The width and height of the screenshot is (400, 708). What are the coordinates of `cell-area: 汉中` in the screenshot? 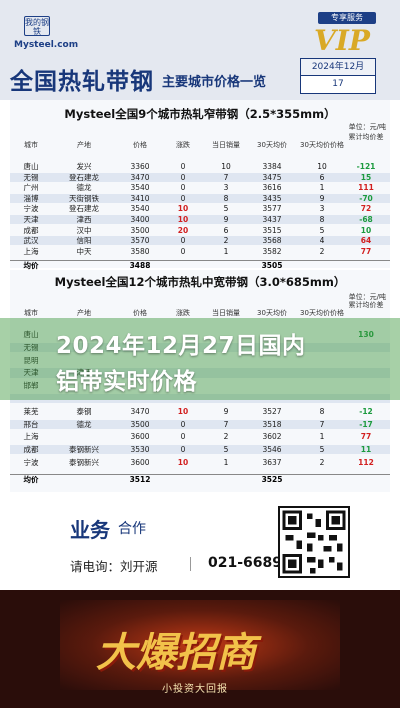 It's located at (84, 230).